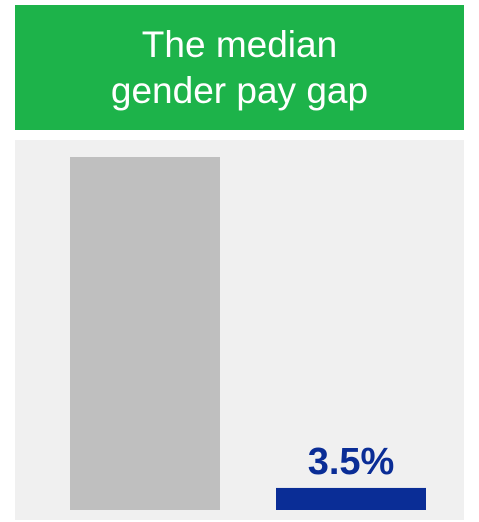 This screenshot has width=479, height=522. I want to click on value-label: 3.5%, so click(351, 462).